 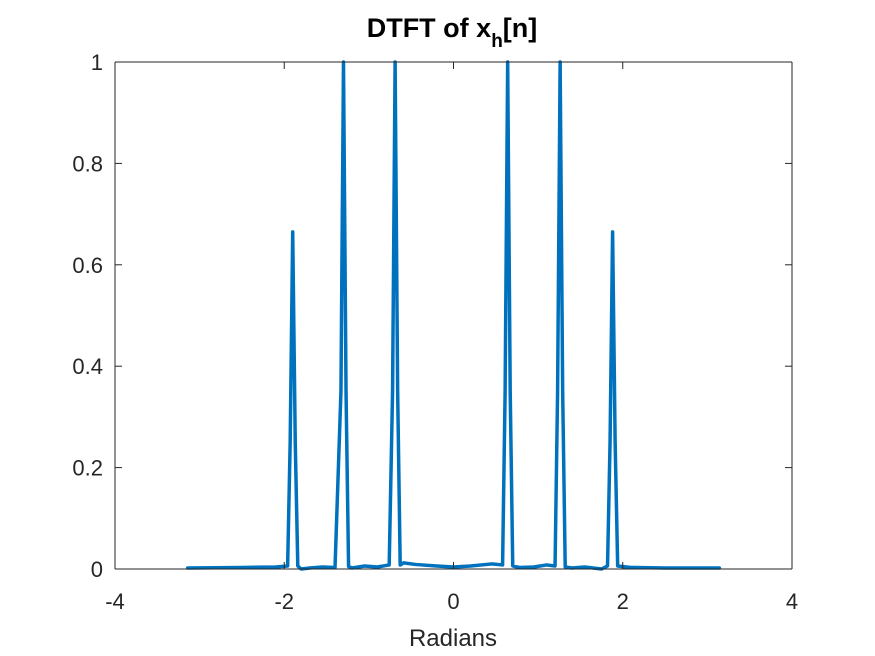 I want to click on x-axis-label: Radians, so click(x=453, y=638).